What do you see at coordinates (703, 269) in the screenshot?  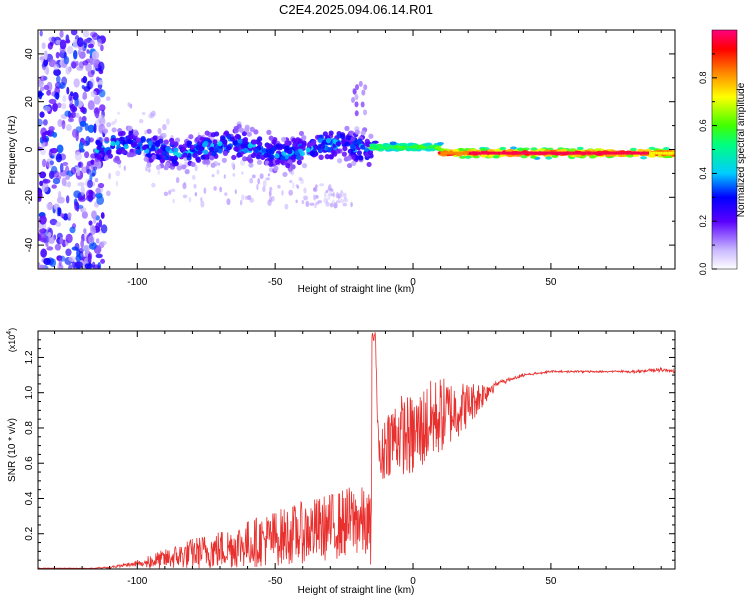 I see `colorbar-tick-label: 0.0` at bounding box center [703, 269].